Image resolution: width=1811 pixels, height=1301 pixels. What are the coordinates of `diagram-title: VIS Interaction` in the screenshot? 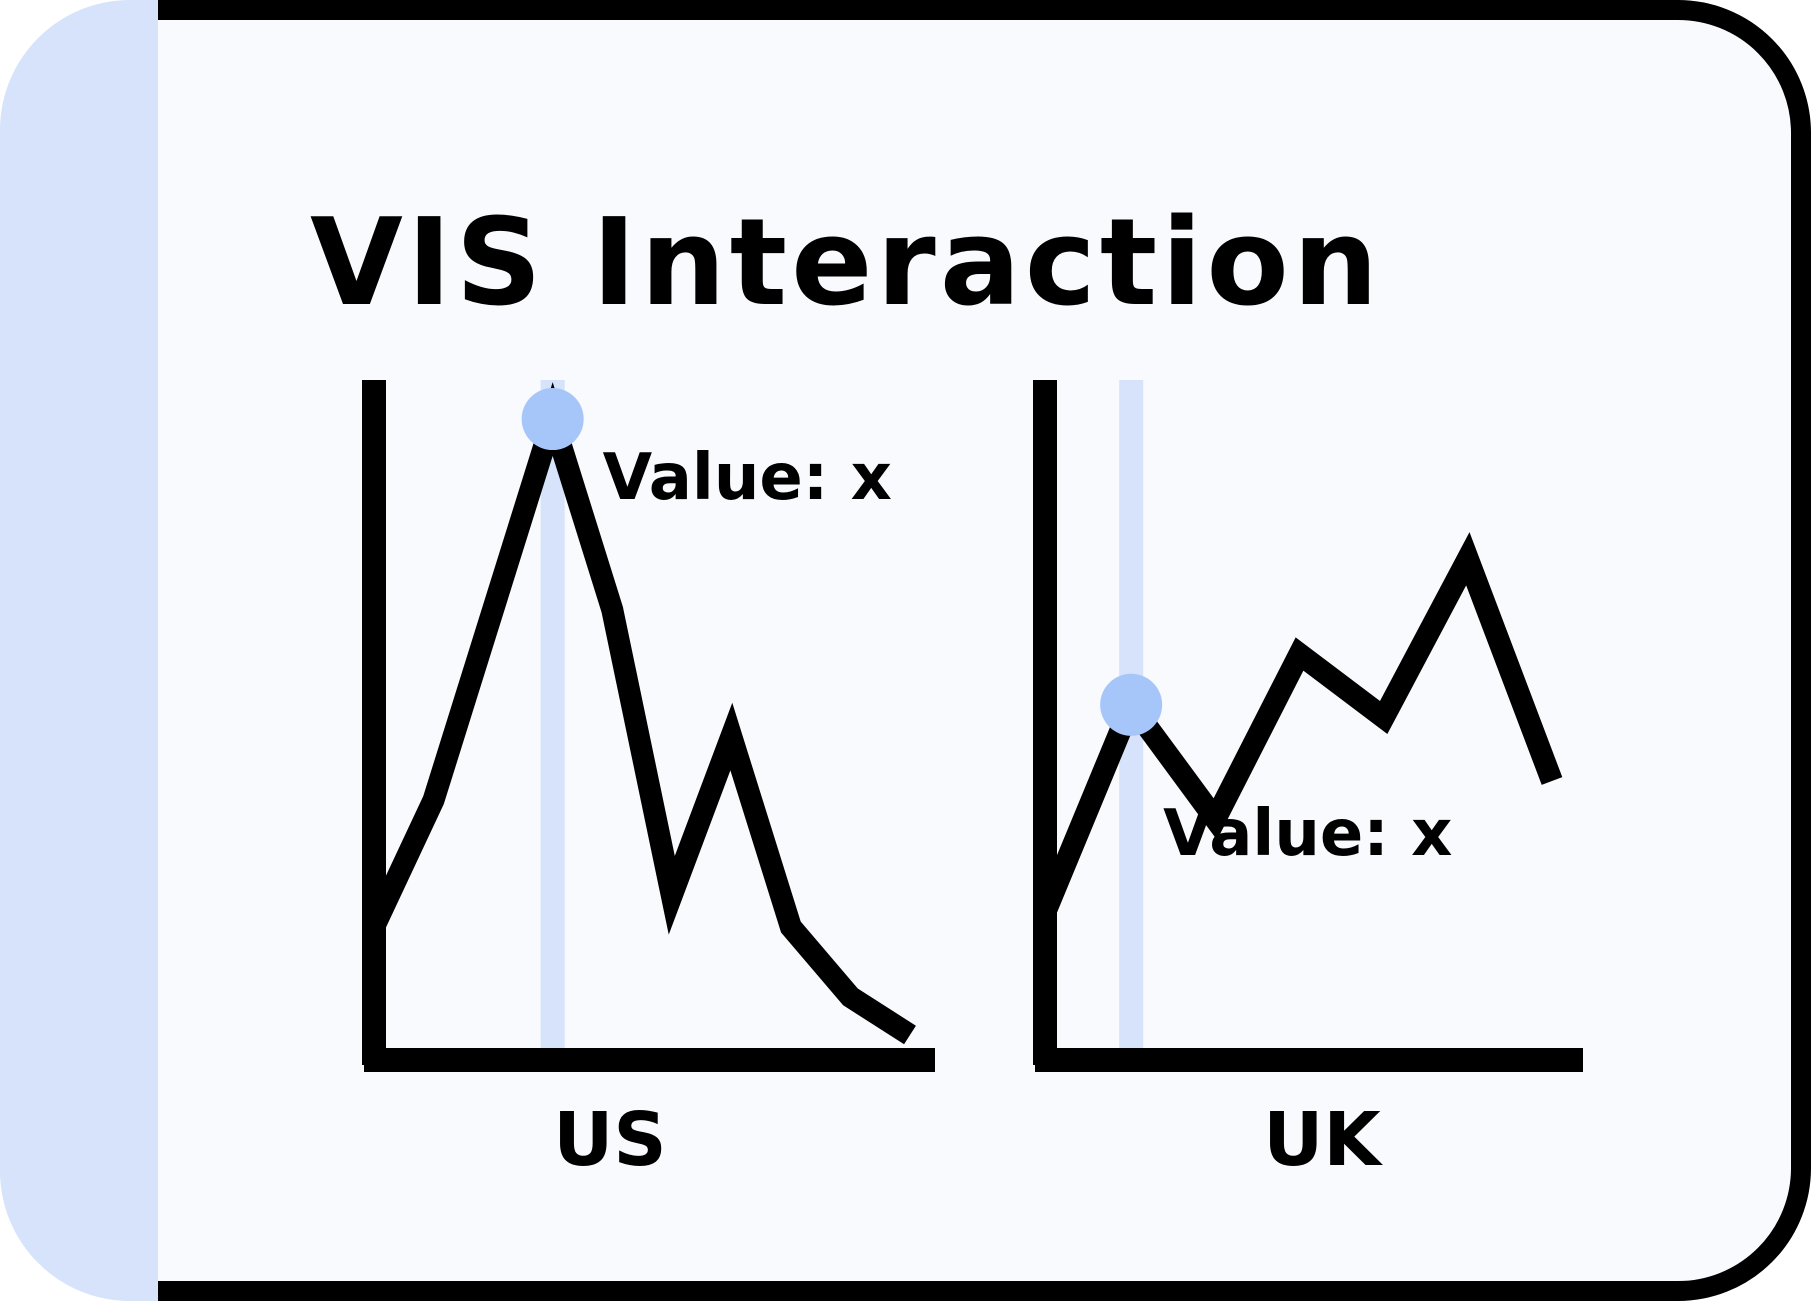 It's located at (846, 263).